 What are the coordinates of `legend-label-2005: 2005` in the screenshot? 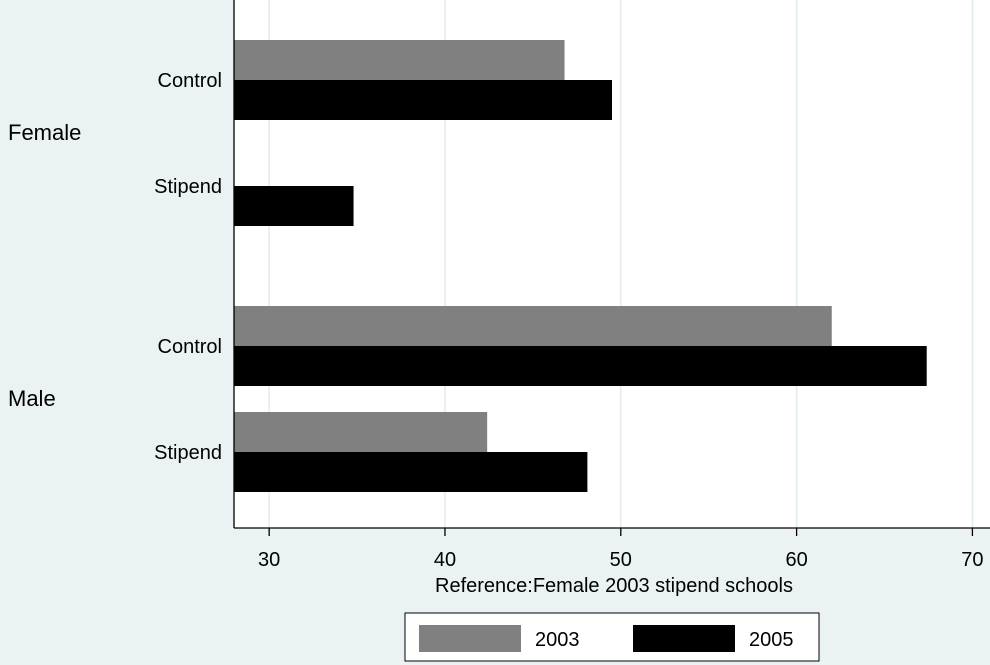 It's located at (771, 640).